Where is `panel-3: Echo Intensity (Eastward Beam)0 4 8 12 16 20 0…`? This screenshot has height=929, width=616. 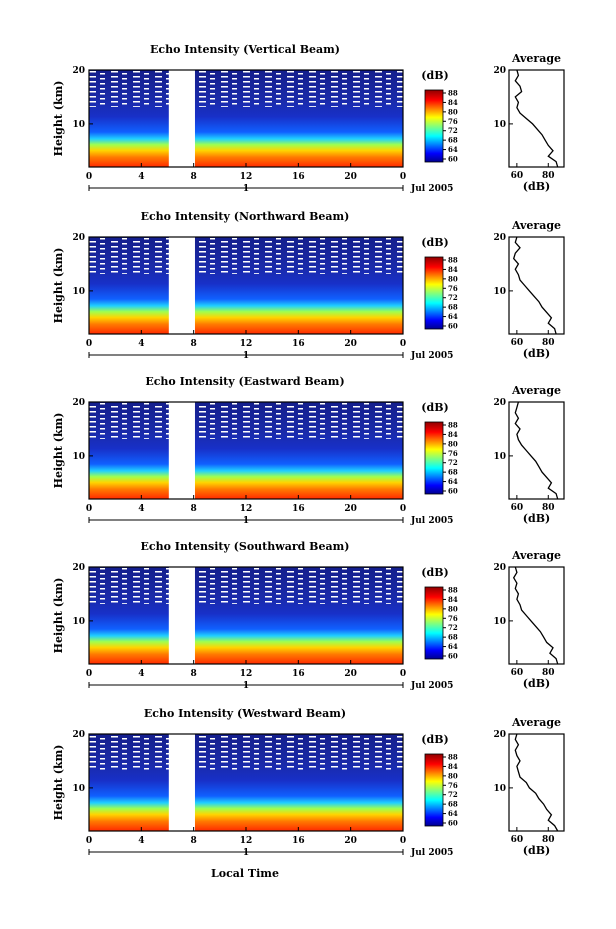 panel-3: Echo Intensity (Eastward Beam)0 4 8 12 16 20 0… is located at coordinates (308, 450).